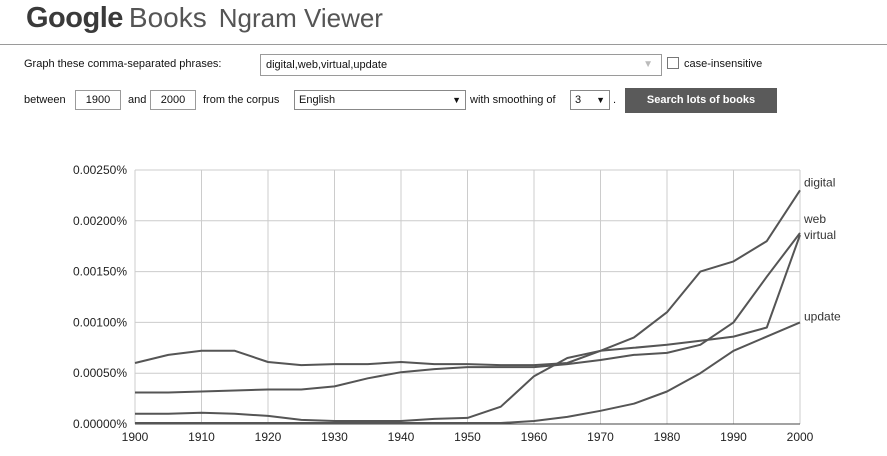  Describe the element at coordinates (137, 100) in the screenshot. I see `and-label: and` at that location.